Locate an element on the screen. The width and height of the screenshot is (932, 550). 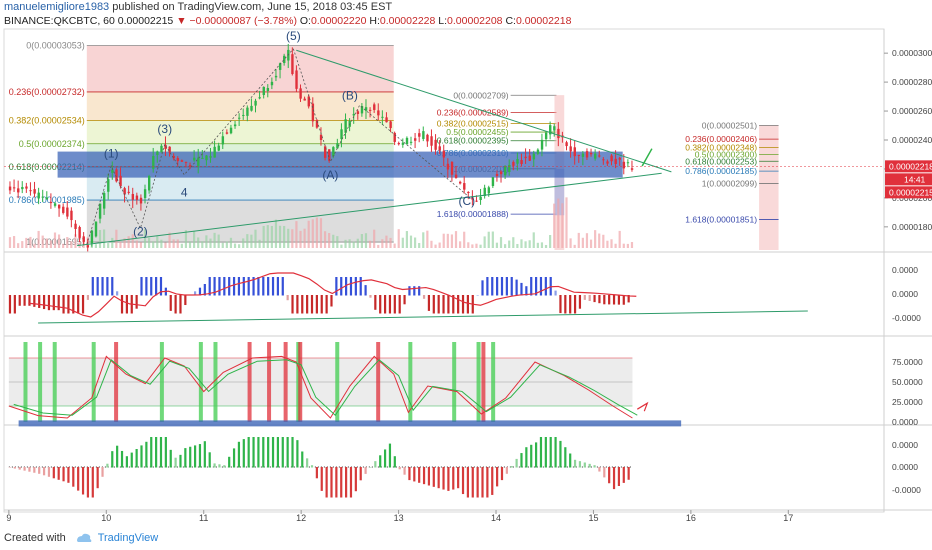
stoch-oversold-marker is located at coordinates (493, 382).